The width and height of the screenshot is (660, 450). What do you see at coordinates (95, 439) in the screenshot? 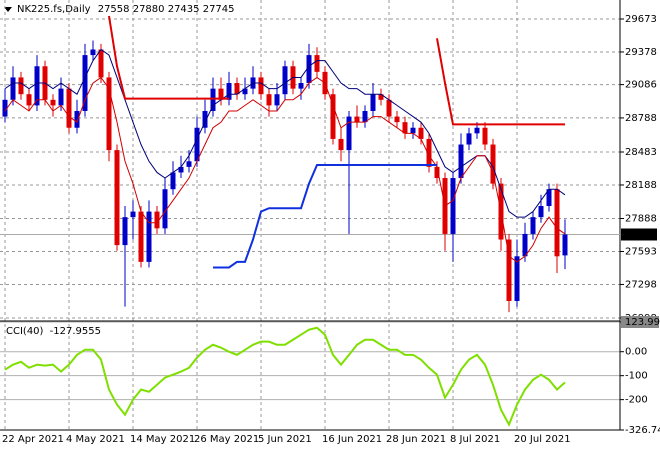
I see `x-tick-label: 4 May 2021` at bounding box center [95, 439].